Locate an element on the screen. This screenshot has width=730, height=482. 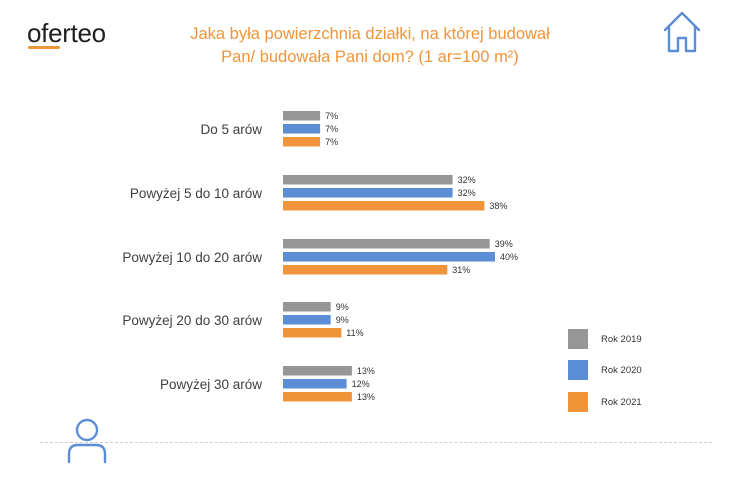
category-label: Powyżej 20 do 30 arów is located at coordinates (192, 320).